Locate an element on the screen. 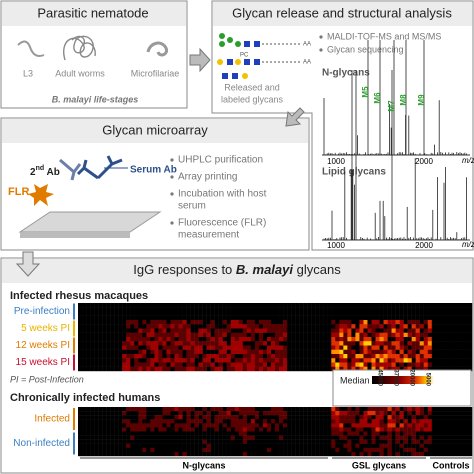 The height and width of the screenshot is (474, 474). section-title: Chronically infected humans is located at coordinates (85, 398).